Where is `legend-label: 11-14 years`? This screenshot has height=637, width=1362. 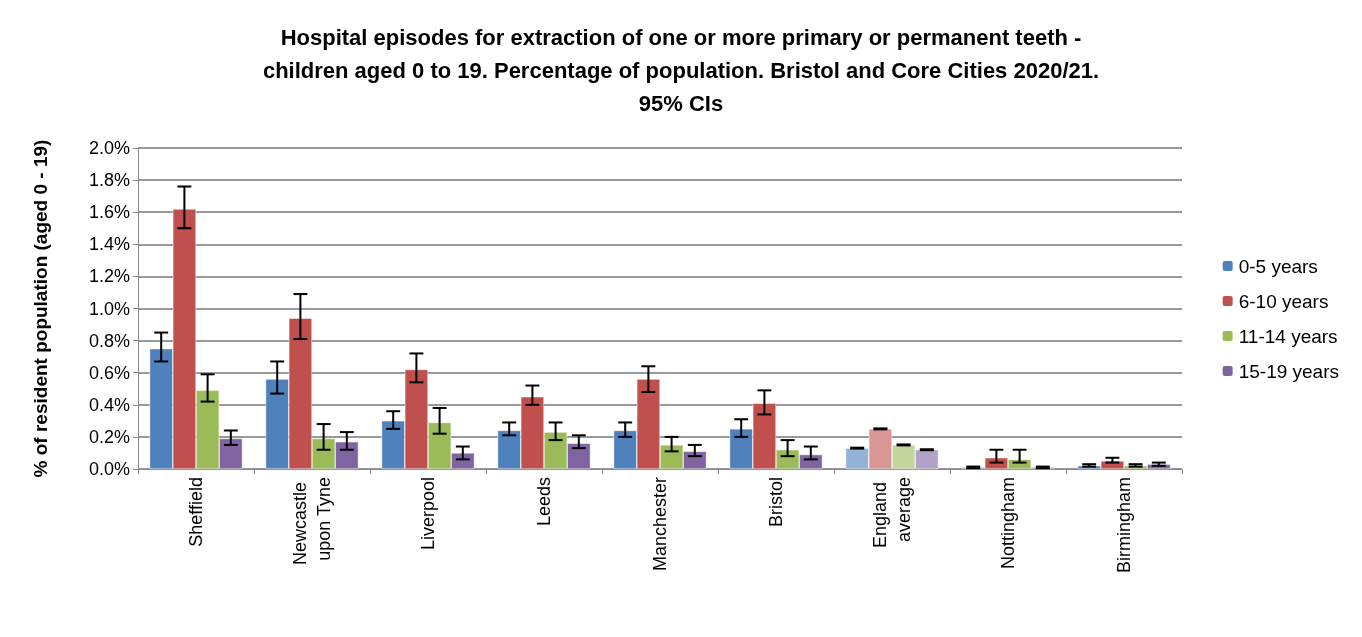
legend-label: 11-14 years is located at coordinates (1288, 336).